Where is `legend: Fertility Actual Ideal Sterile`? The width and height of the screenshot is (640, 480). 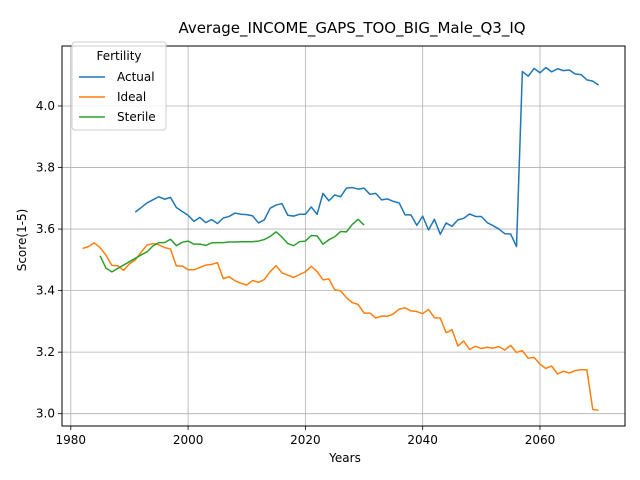 legend: Fertility Actual Ideal Sterile is located at coordinates (119, 86).